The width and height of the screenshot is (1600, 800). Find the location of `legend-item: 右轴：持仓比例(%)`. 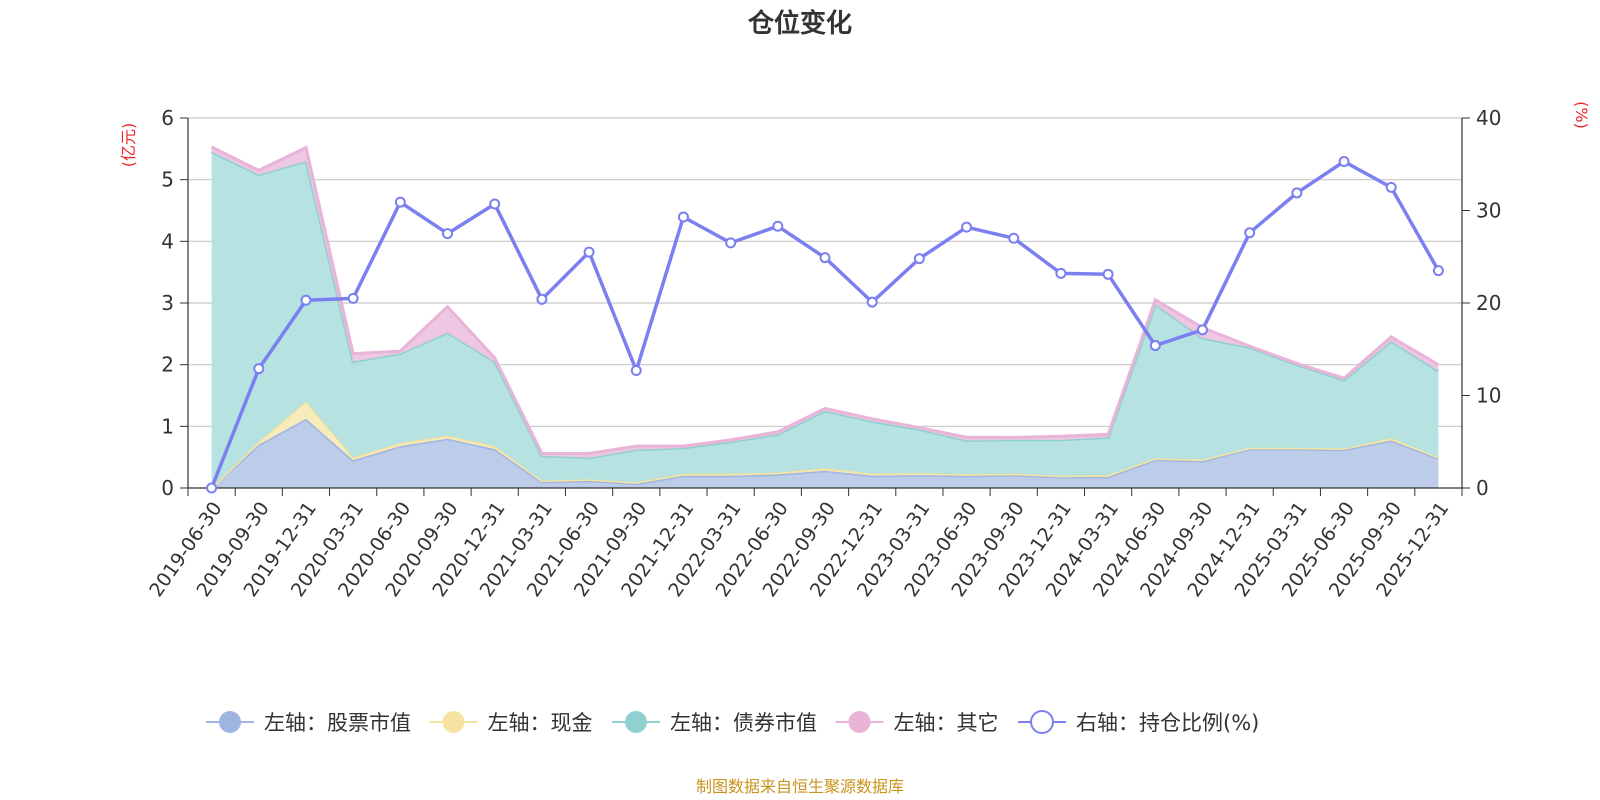

legend-item: 右轴：持仓比例(%) is located at coordinates (1138, 722).